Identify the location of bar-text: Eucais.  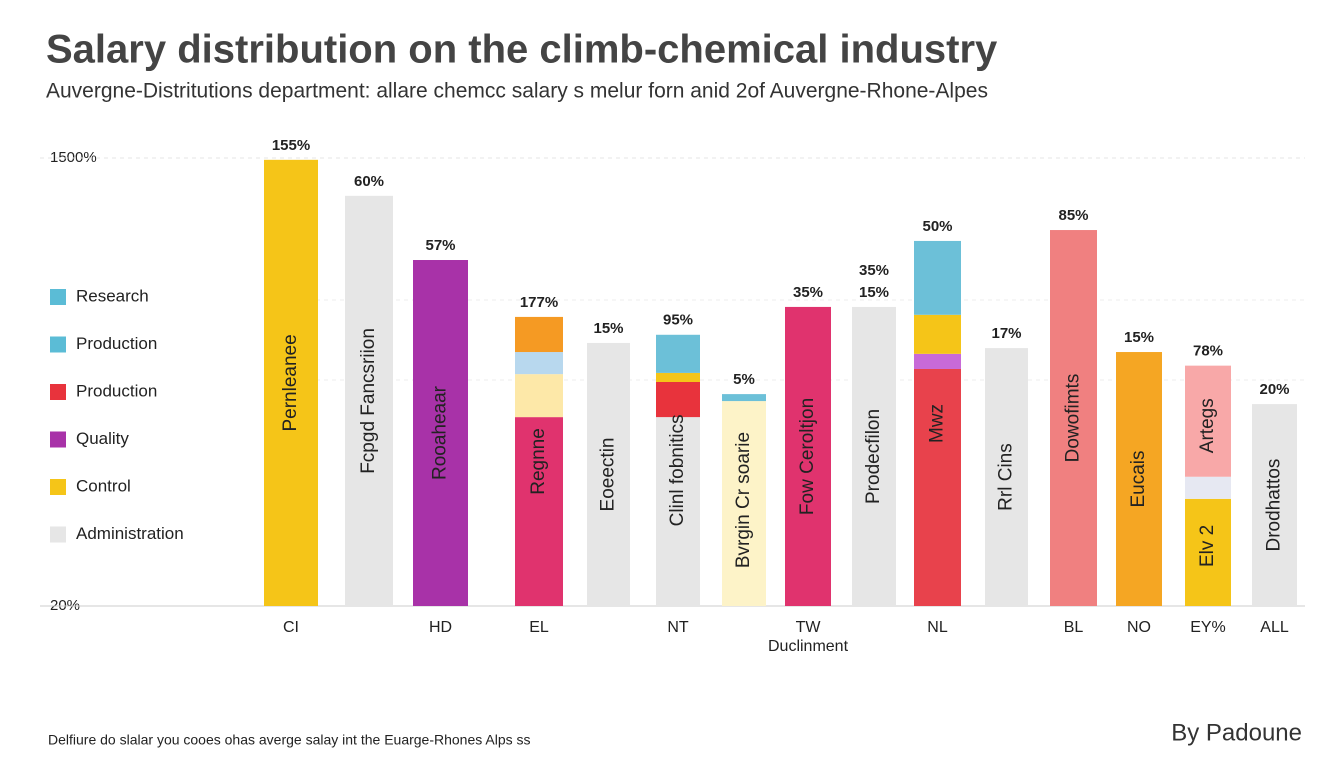
(1138, 479).